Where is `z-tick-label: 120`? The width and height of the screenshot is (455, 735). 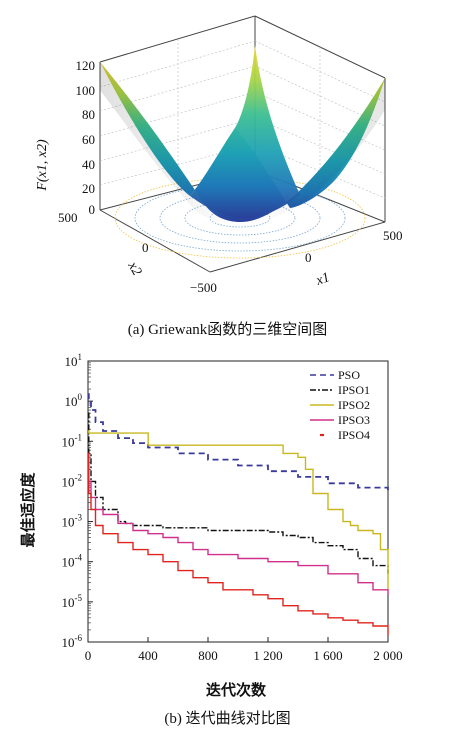 z-tick-label: 120 is located at coordinates (86, 65).